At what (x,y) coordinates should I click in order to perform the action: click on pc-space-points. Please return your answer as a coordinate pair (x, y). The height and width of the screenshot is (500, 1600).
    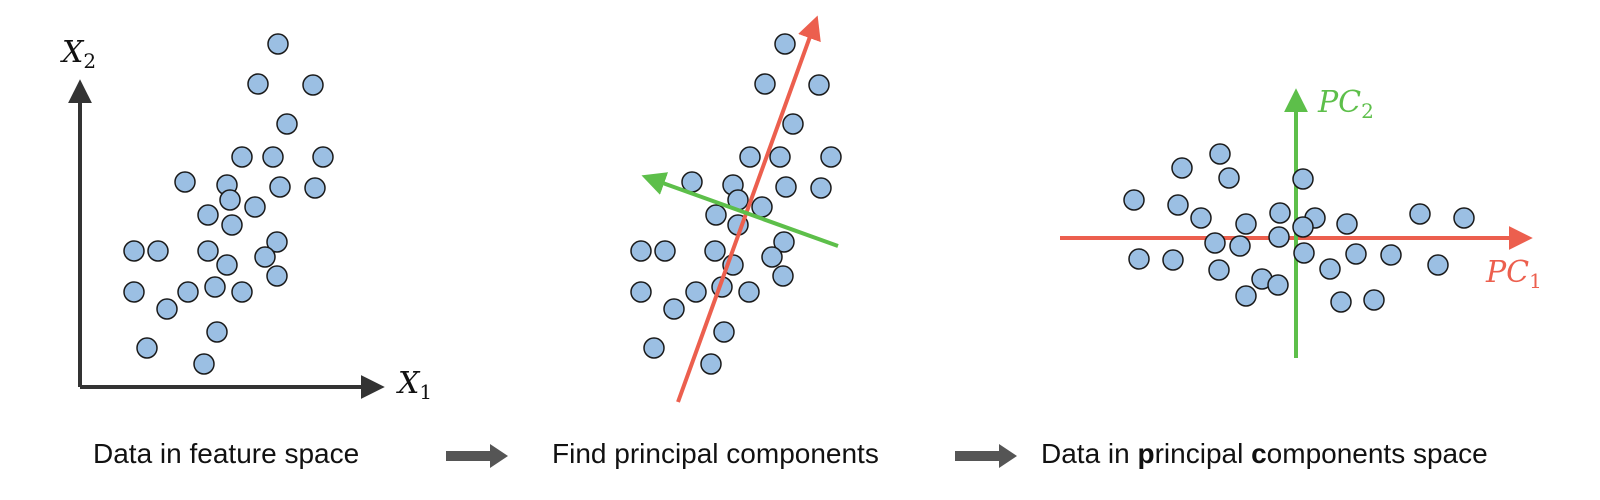
    Looking at the image, I should click on (1299, 228).